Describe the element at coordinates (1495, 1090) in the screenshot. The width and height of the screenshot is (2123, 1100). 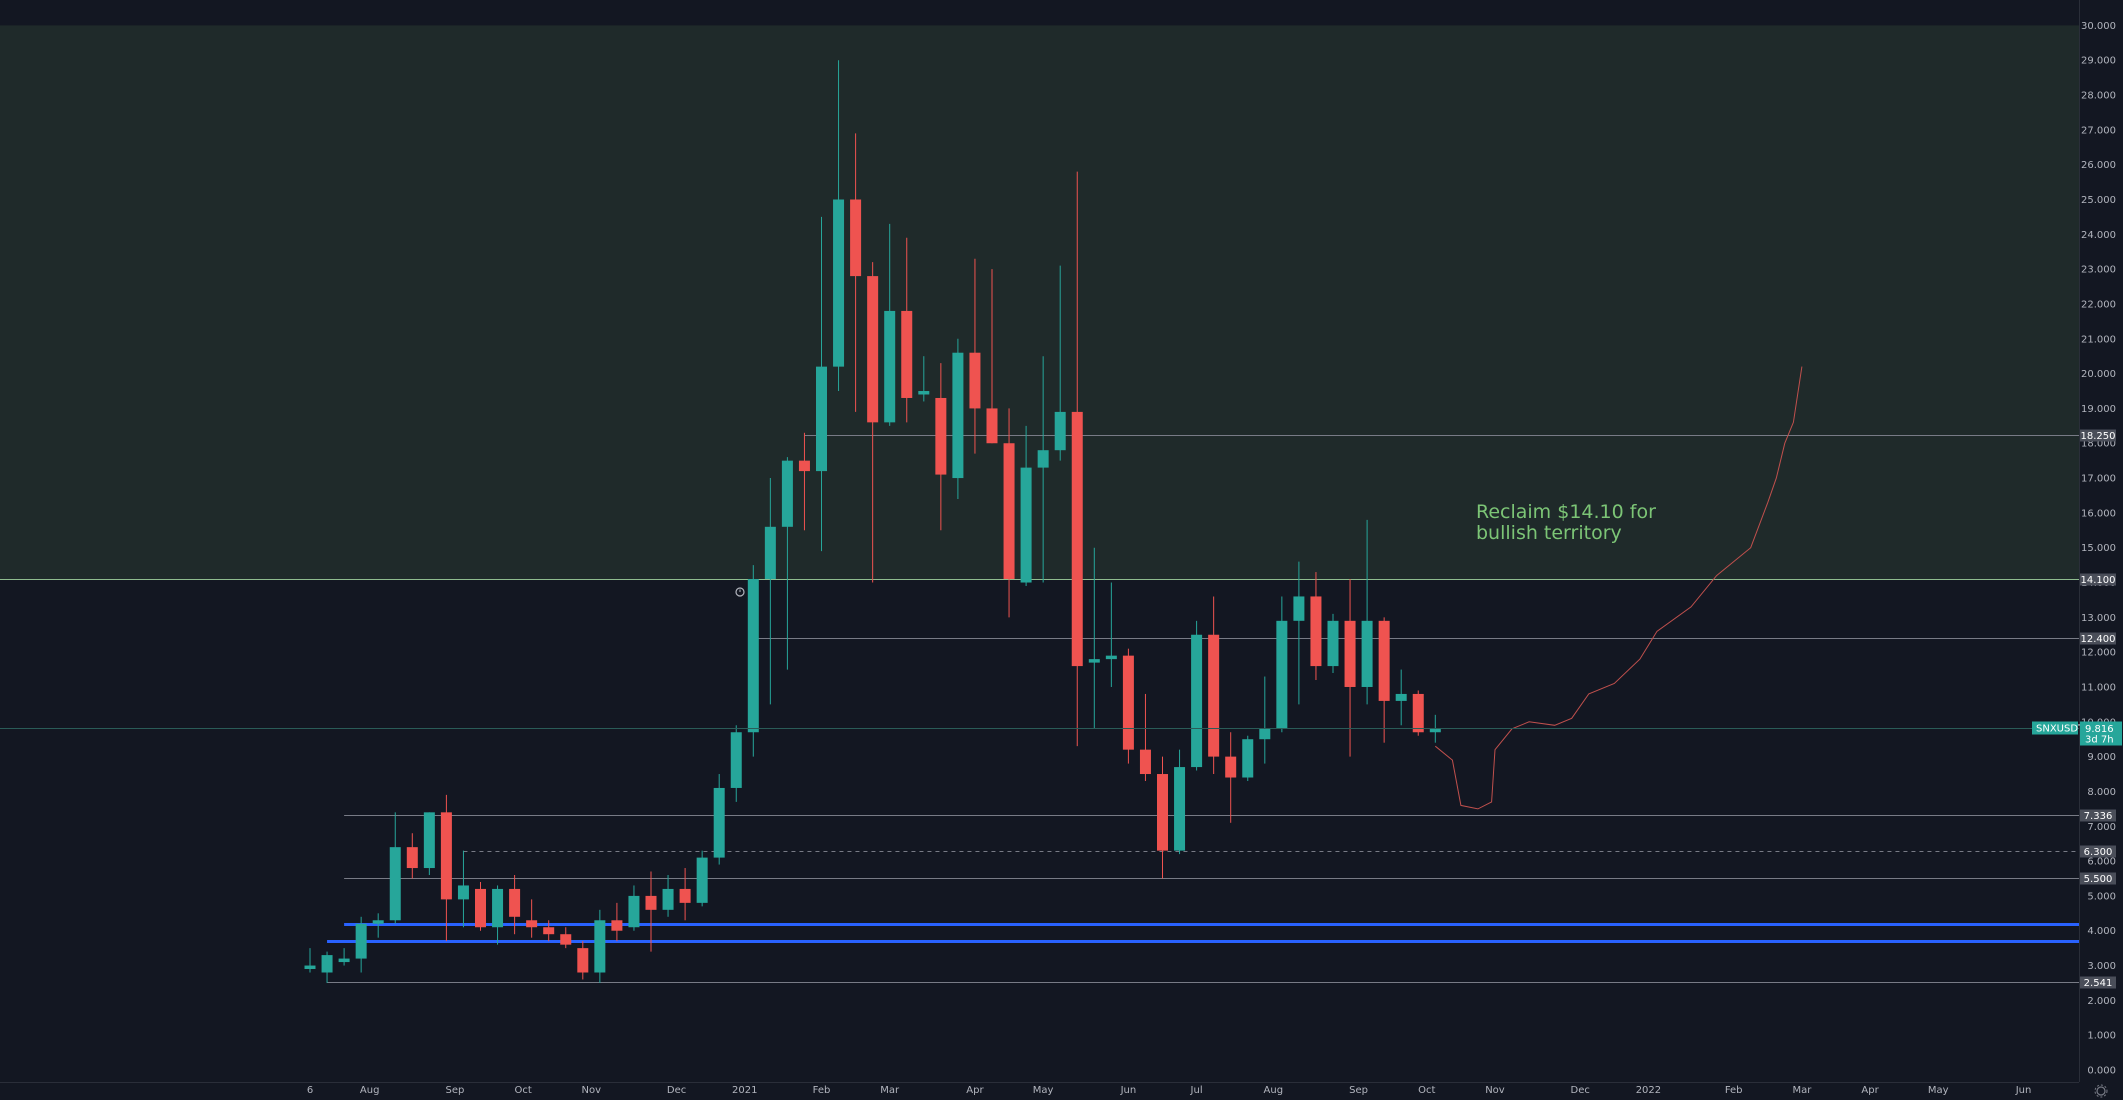
I see `time-tick-16: Nov` at that location.